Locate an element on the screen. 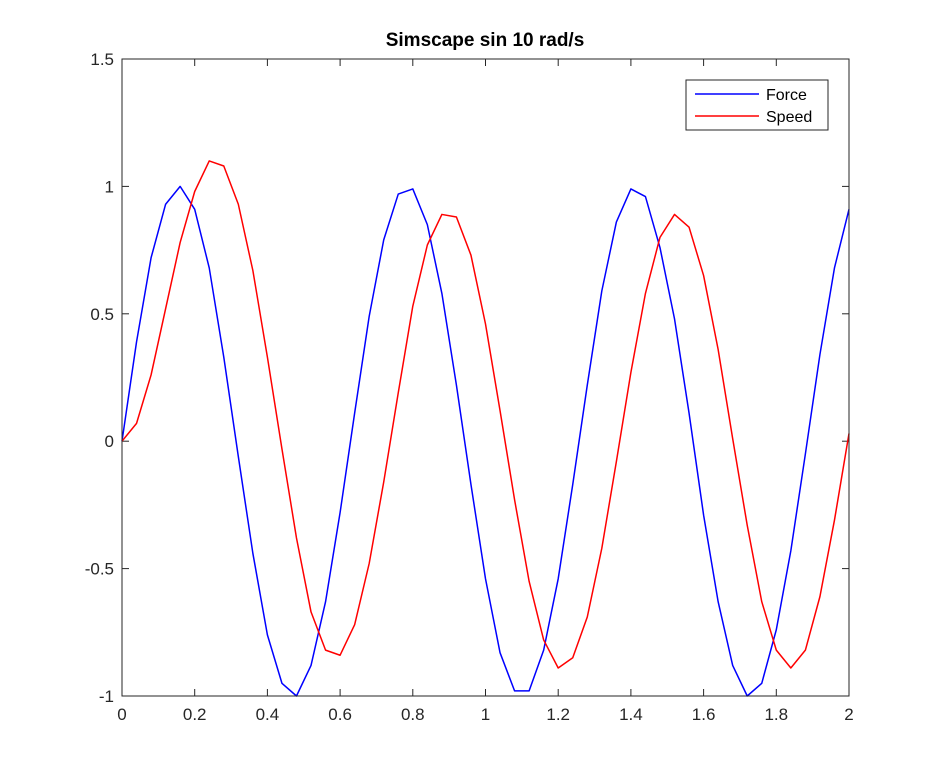 This screenshot has height=781, width=938. legend: Force Speed is located at coordinates (757, 105).